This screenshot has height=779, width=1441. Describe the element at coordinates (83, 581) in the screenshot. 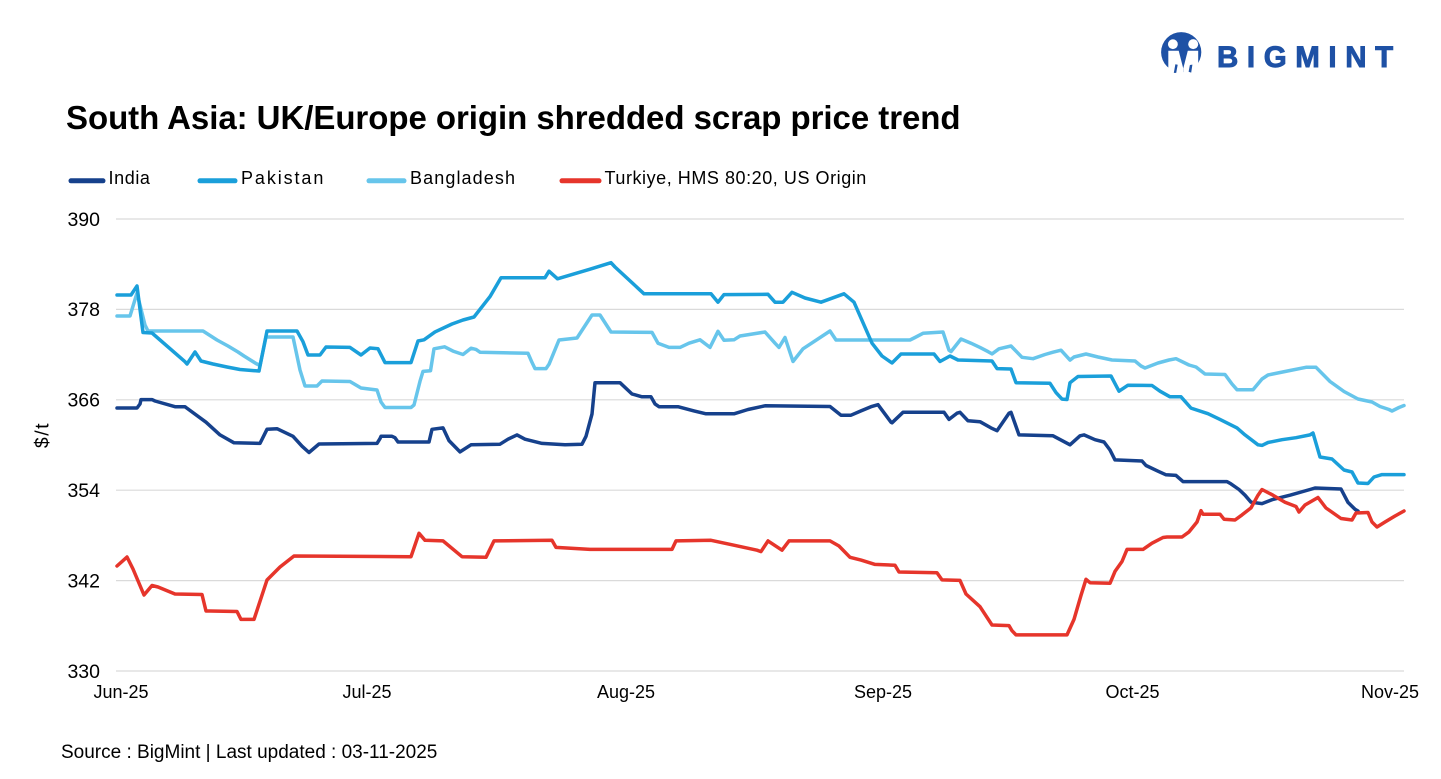

I see `svg-text: 342` at that location.